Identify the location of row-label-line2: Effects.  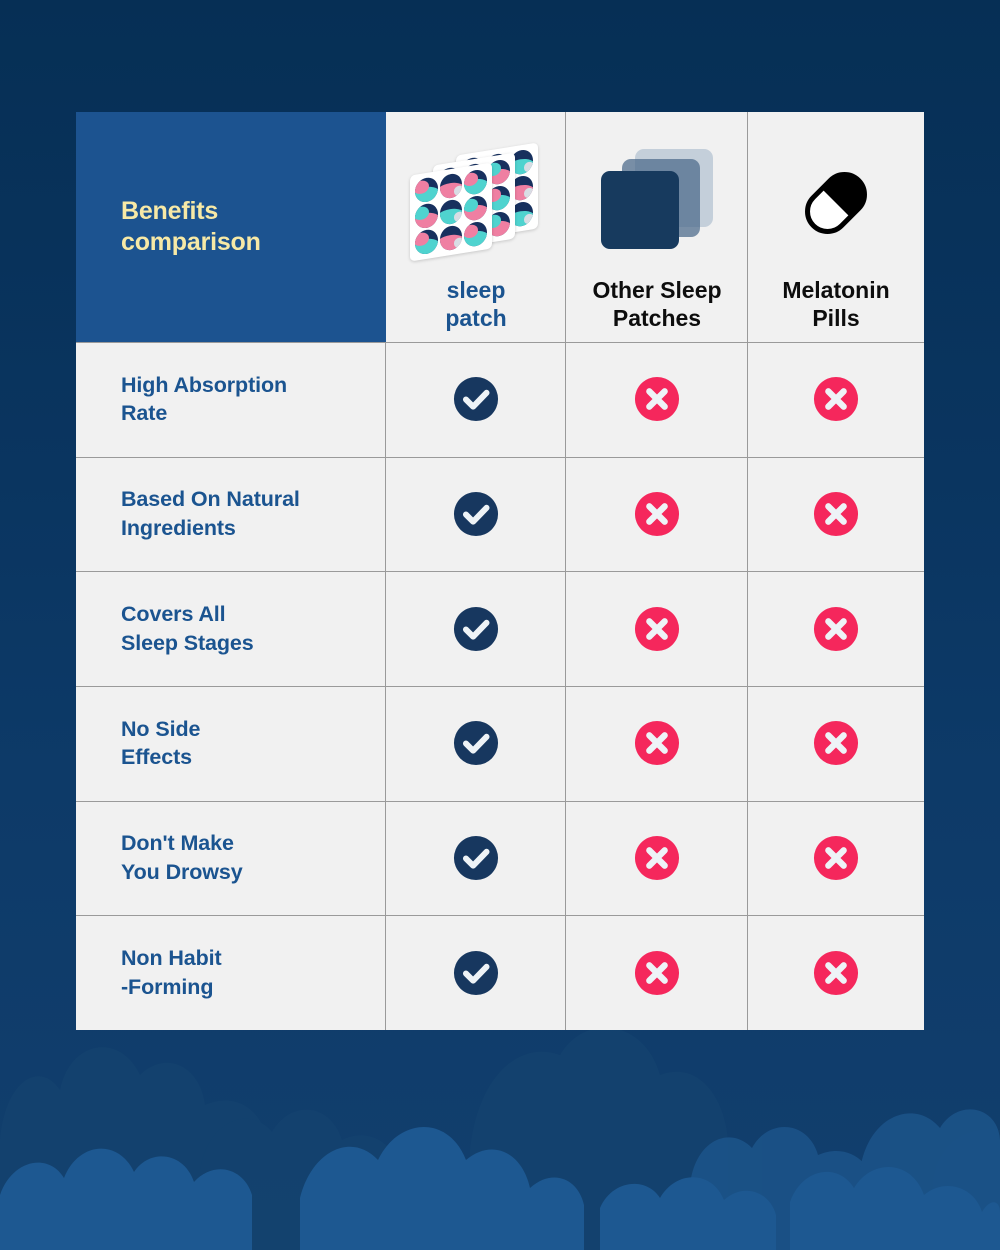
(156, 757).